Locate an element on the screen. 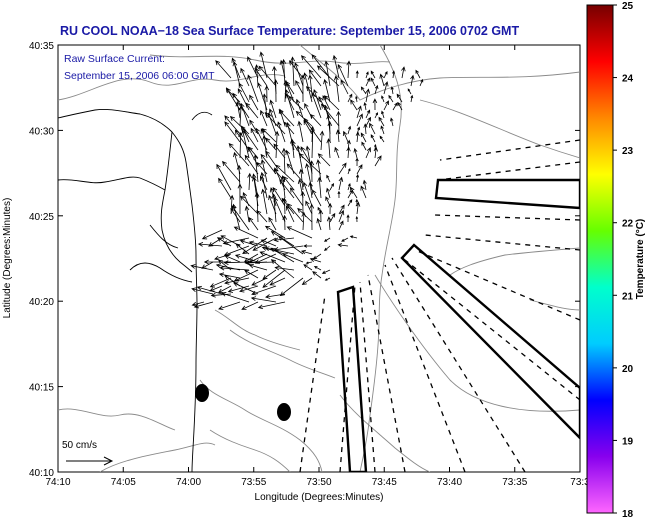 This screenshot has height=518, width=651. colorbar-tick-label: 20 is located at coordinates (628, 369).